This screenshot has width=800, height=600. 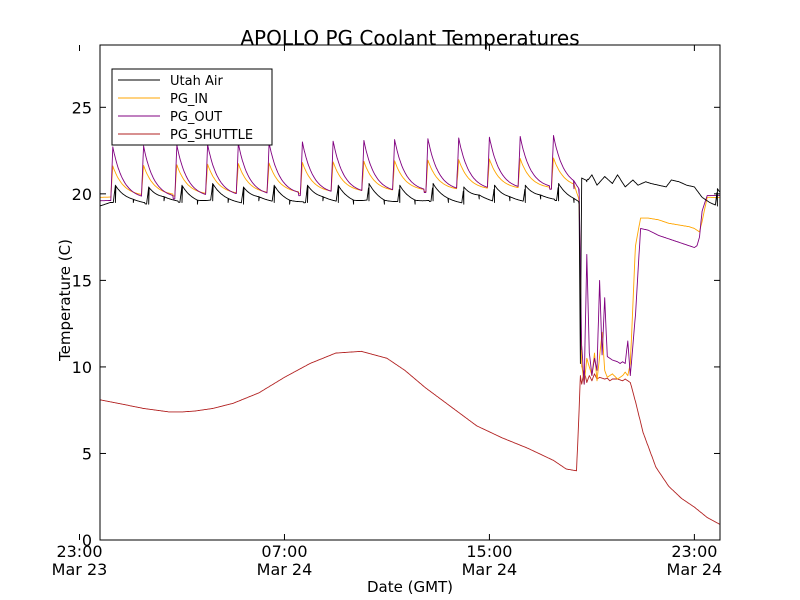 What do you see at coordinates (284, 551) in the screenshot?
I see `x-tick-label-time: 07:00` at bounding box center [284, 551].